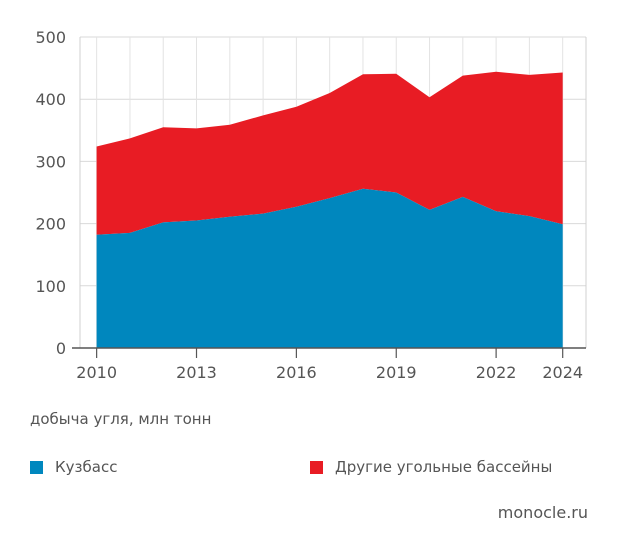 This screenshot has width=620, height=549. Describe the element at coordinates (50, 224) in the screenshot. I see `y-tick-label-200: 200` at that location.